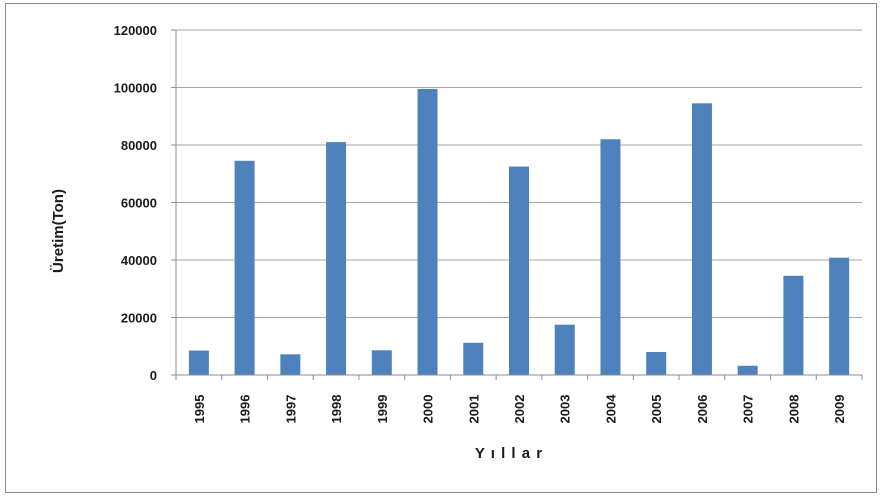  What do you see at coordinates (199, 409) in the screenshot?
I see `x-tick-label-1995: 1995` at bounding box center [199, 409].